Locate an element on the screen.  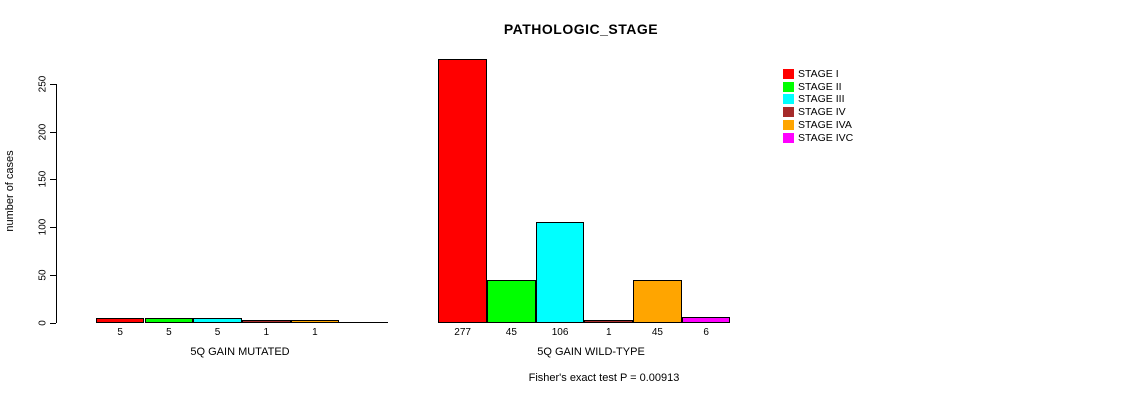
legend-item: STAGE IV is located at coordinates (843, 113).